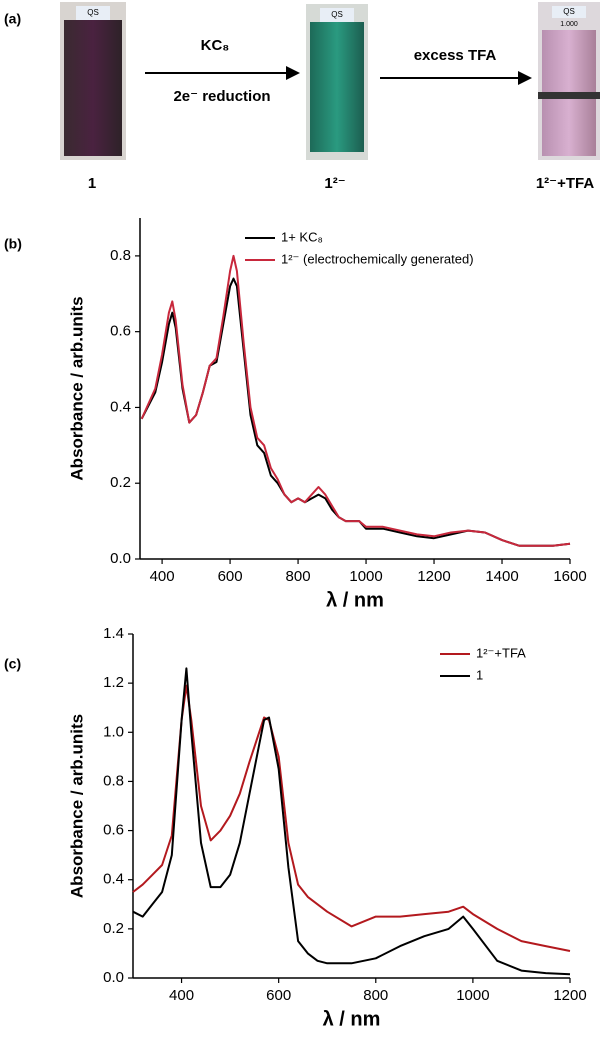 This screenshot has height=1047, width=606. What do you see at coordinates (569, 576) in the screenshot?
I see `x-tick-label: 1600` at bounding box center [569, 576].